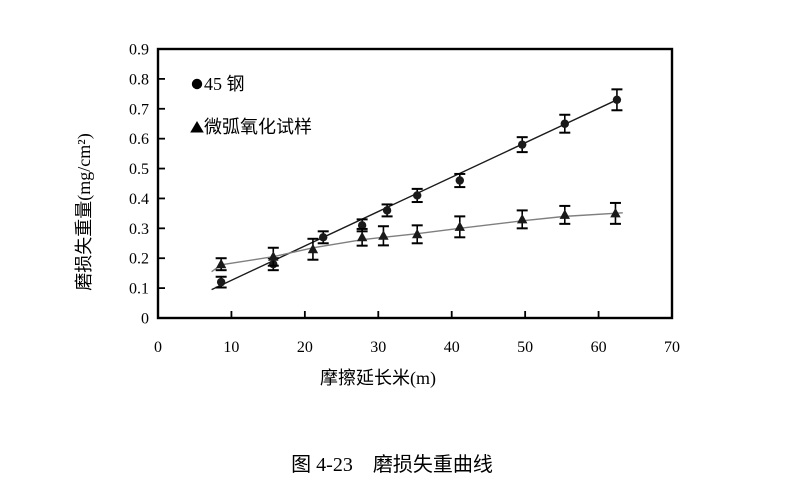  I want to click on y-axis-tick-label: 0.3, so click(139, 229).